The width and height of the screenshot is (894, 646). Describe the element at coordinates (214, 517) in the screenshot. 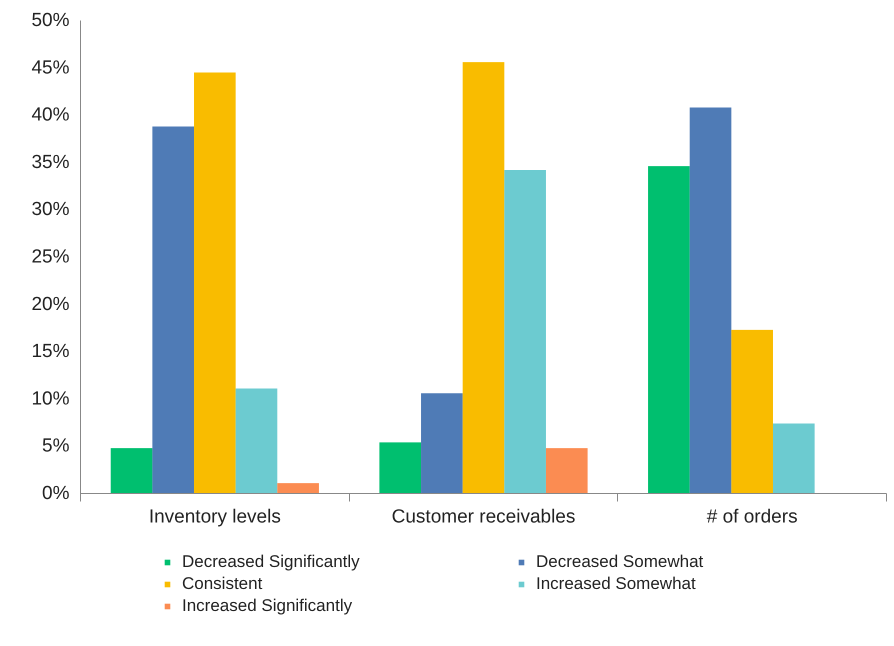

I see `x-tick-label: Inventory levels` at that location.